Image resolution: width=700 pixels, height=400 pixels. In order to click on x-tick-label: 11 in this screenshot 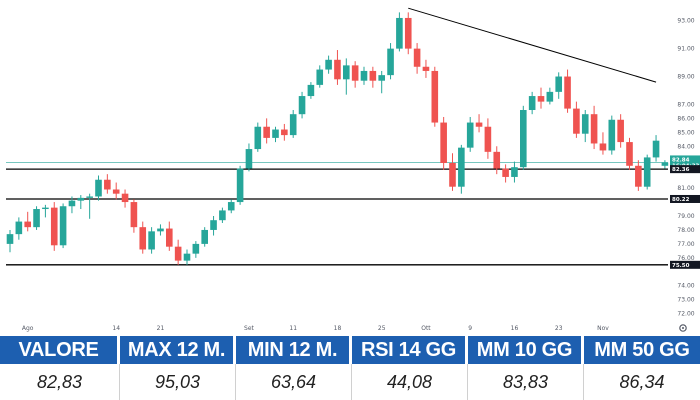, I will do `click(293, 328)`.